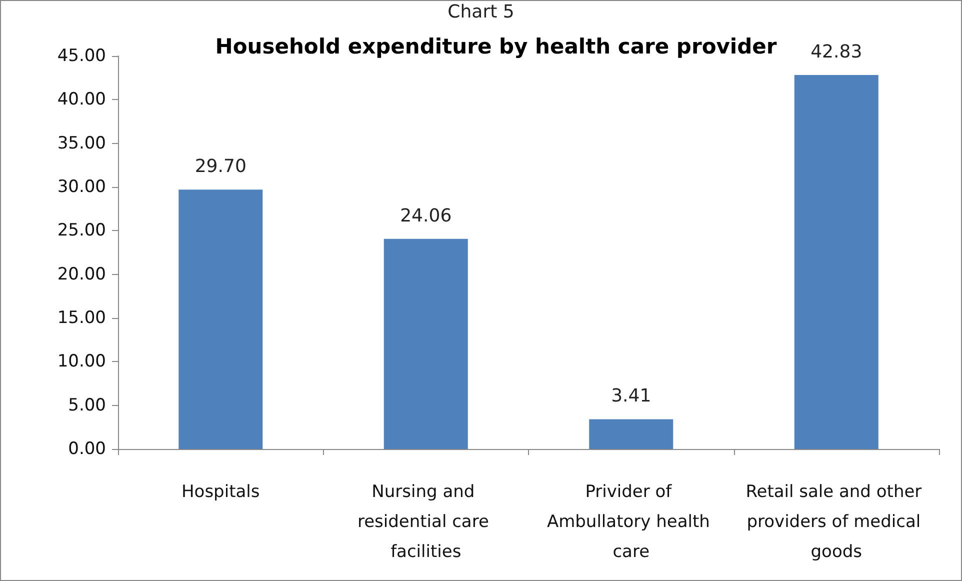 The width and height of the screenshot is (962, 581). What do you see at coordinates (81, 362) in the screenshot?
I see `y-tick-label: 10.00` at bounding box center [81, 362].